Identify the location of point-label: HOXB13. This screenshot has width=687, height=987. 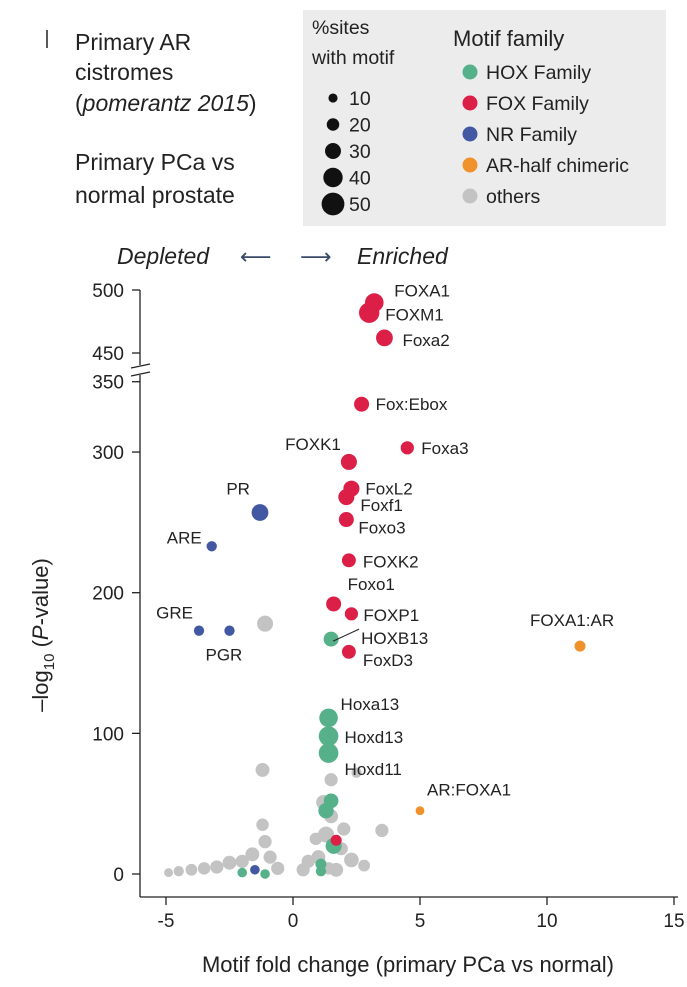
(394, 638).